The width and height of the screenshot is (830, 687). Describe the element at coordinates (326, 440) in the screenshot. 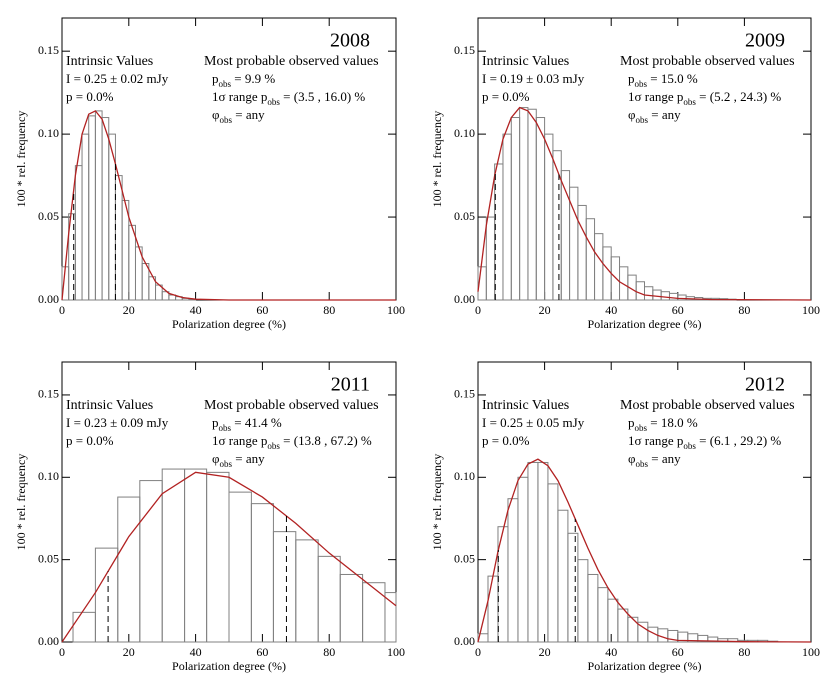

I see `note-piece: = (13.8 , 67.2) %` at that location.